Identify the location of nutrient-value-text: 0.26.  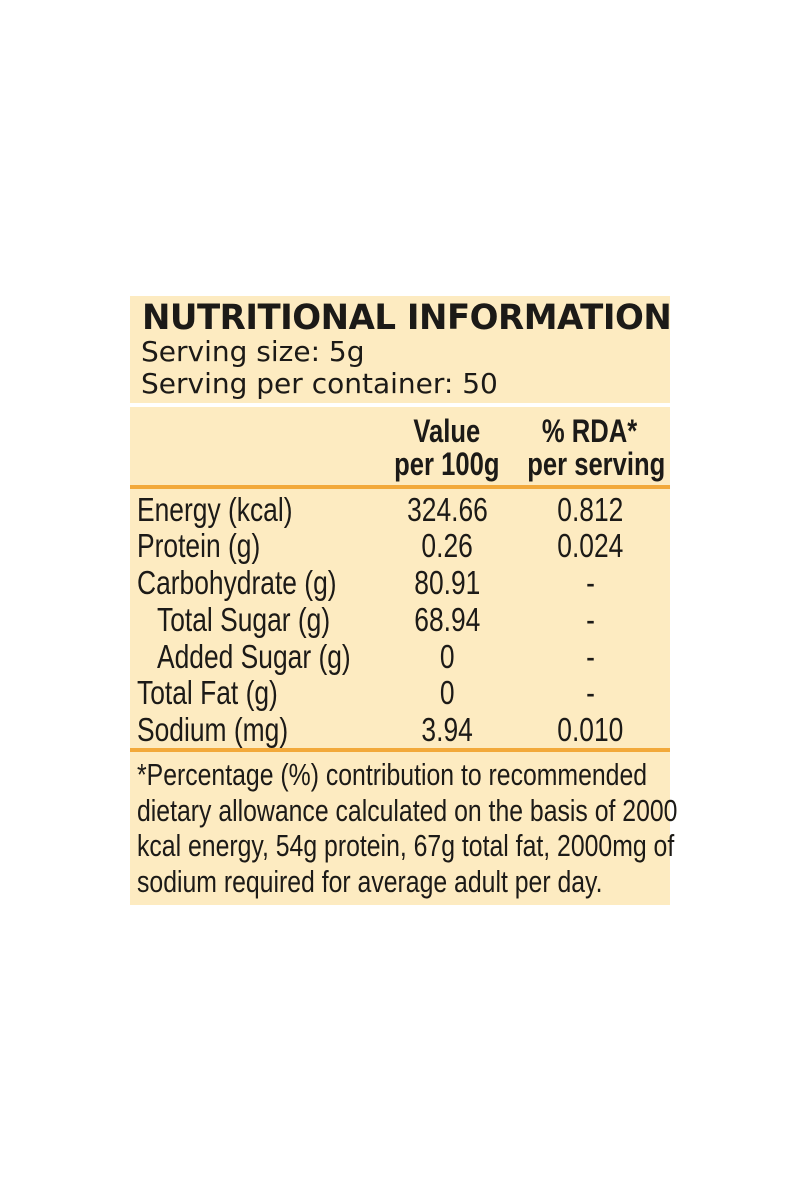
(447, 545).